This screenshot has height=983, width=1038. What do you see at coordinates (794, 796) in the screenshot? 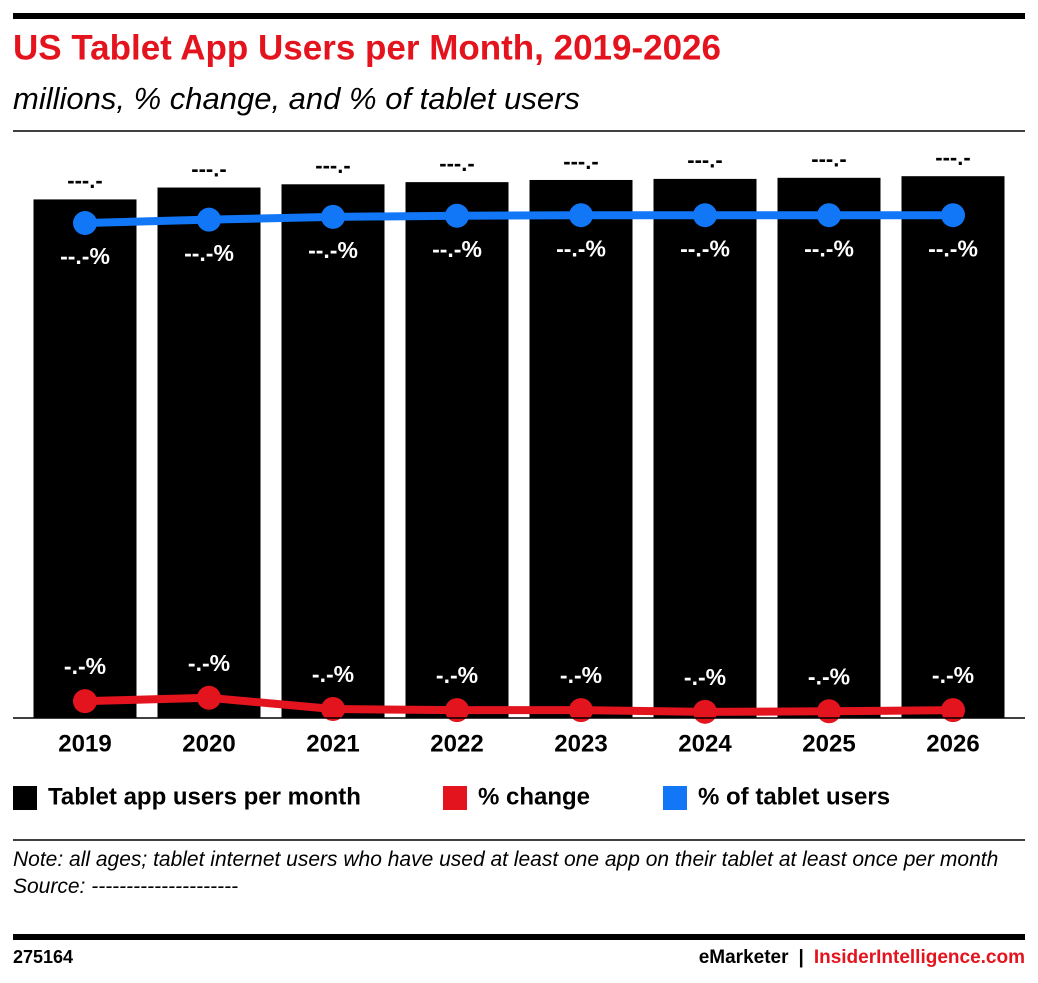
I see `legend-label: % of tablet users` at bounding box center [794, 796].